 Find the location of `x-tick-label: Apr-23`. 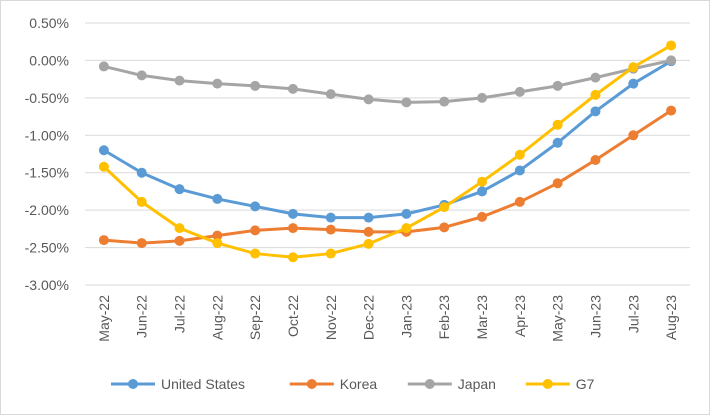

x-tick-label: Apr-23 is located at coordinates (520, 316).